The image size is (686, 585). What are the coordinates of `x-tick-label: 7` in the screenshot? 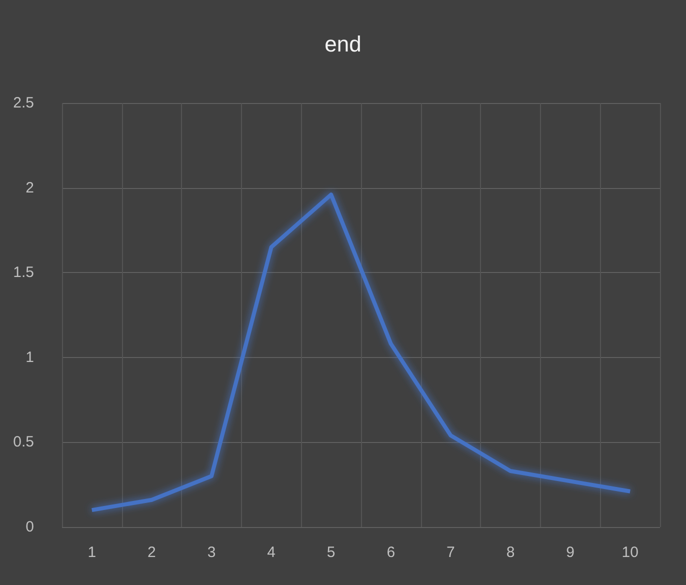 It's located at (450, 552).